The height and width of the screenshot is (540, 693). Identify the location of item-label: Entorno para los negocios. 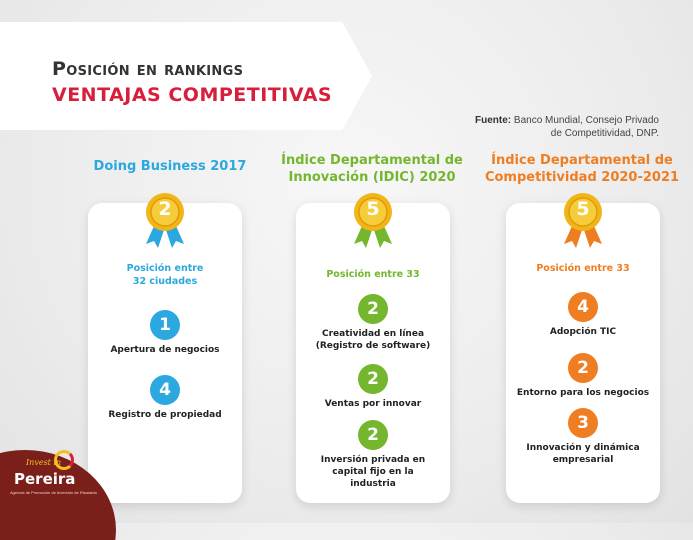
(583, 393).